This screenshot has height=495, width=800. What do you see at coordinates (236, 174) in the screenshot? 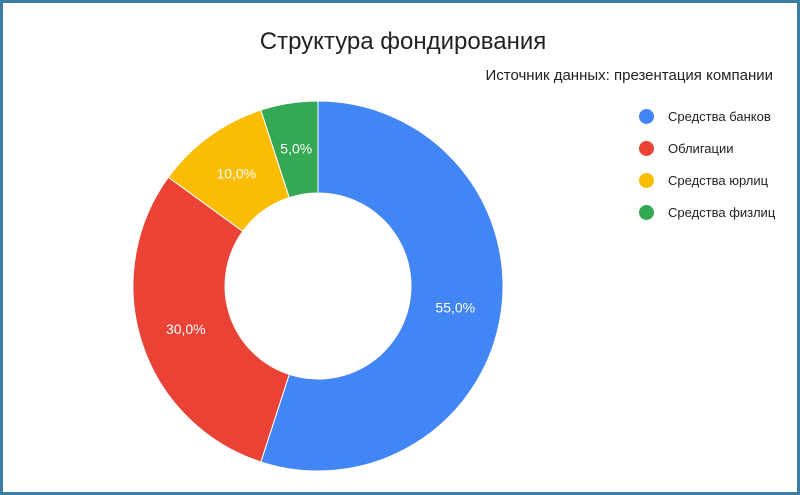
I see `slice-data-label: 10,0%` at bounding box center [236, 174].